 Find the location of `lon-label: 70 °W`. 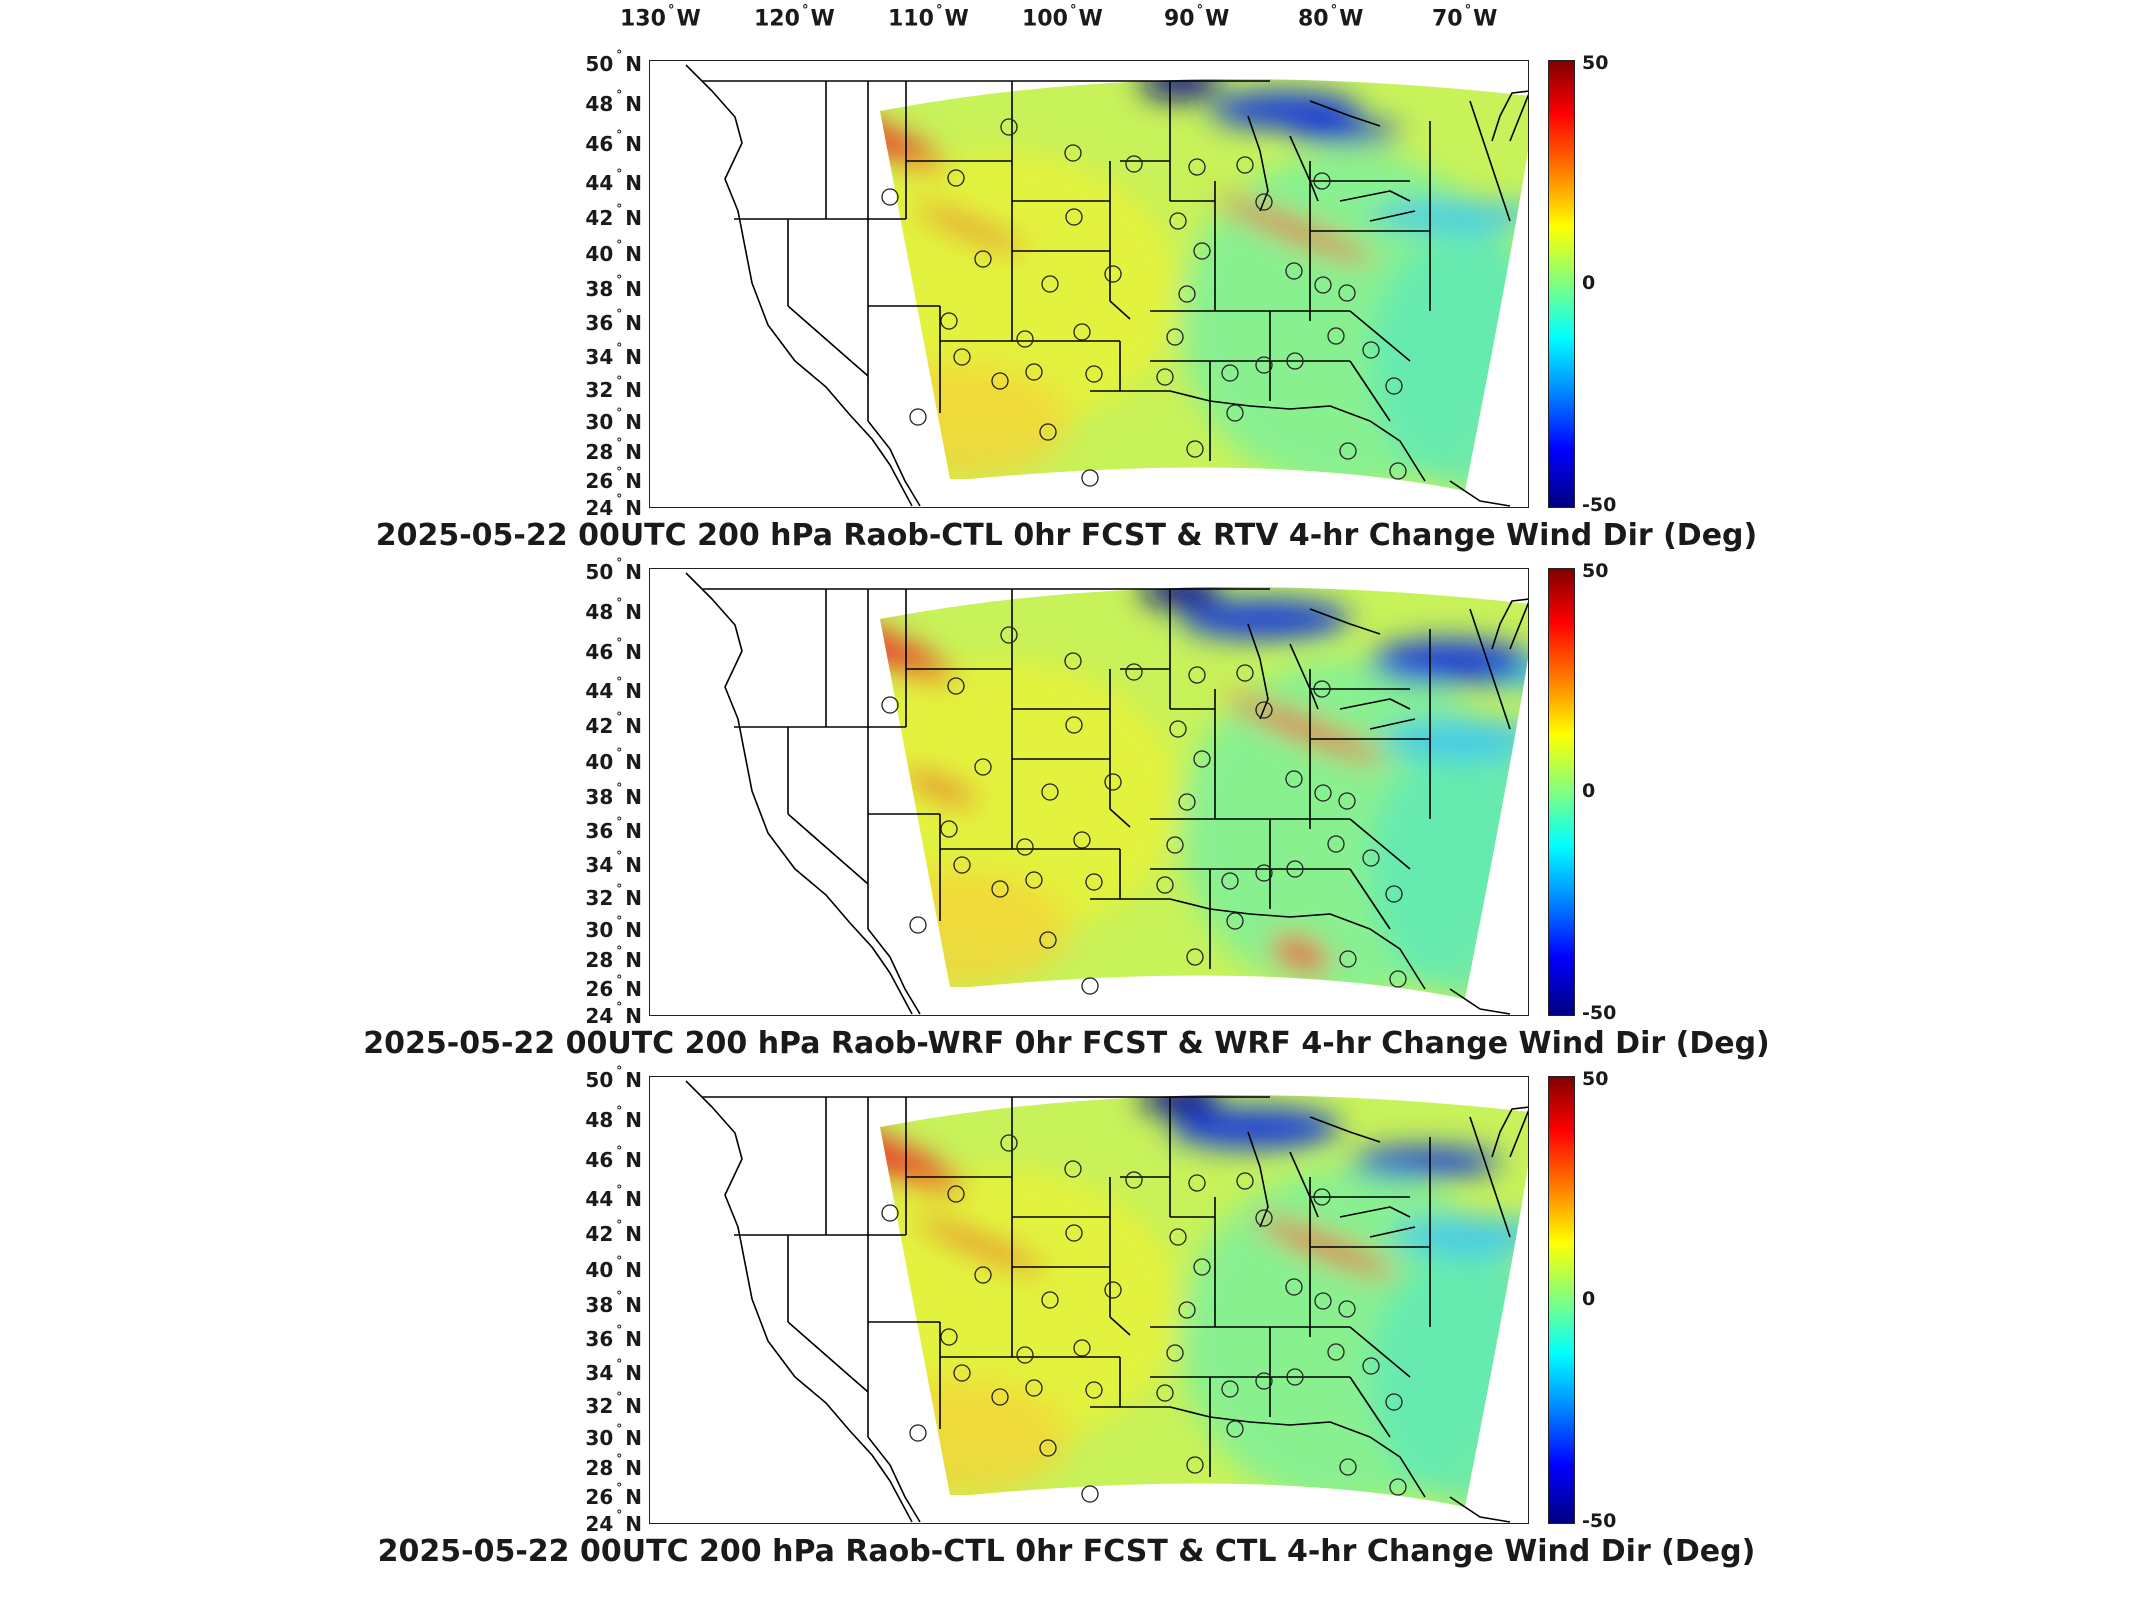

lon-label: 70 °W is located at coordinates (1465, 17).